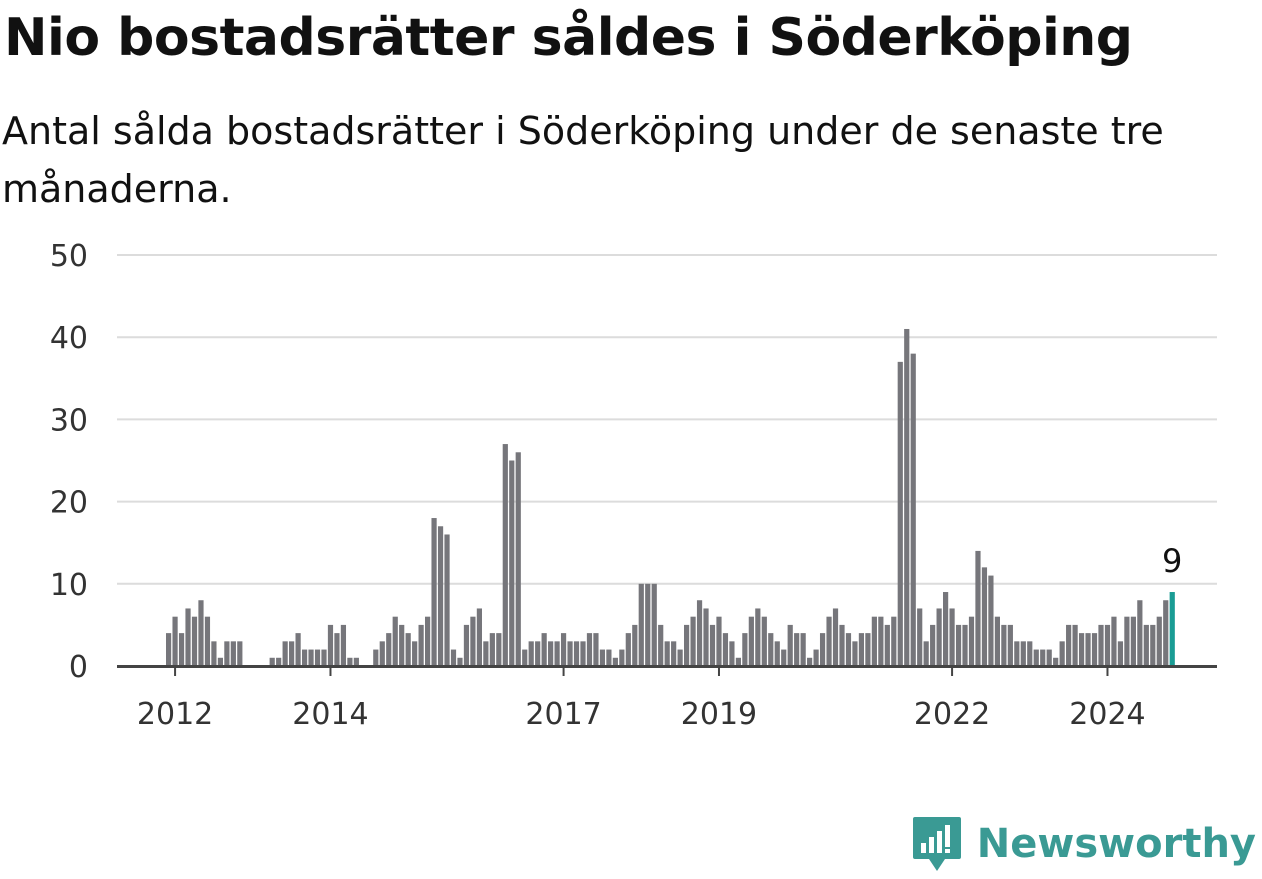 The height and width of the screenshot is (879, 1262). What do you see at coordinates (1107, 714) in the screenshot?
I see `x-tick-label: 2024` at bounding box center [1107, 714].